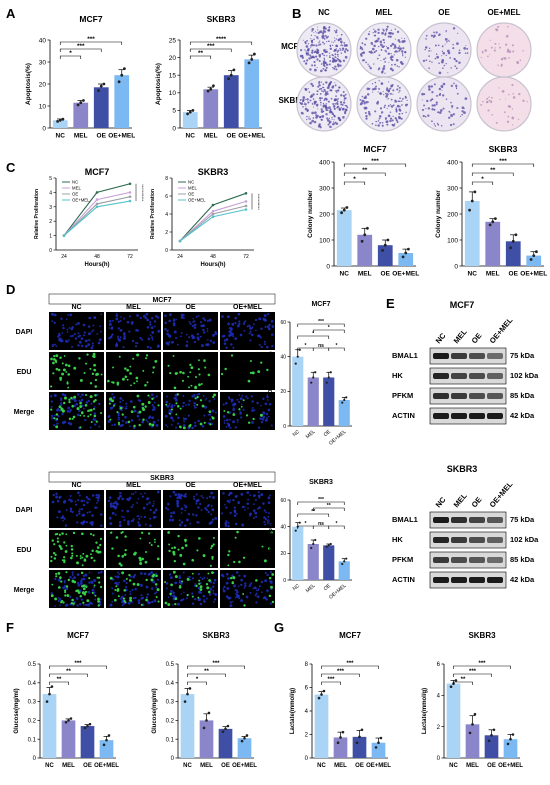 This screenshot has width=550, height=785. What do you see at coordinates (514, 274) in the screenshot?
I see `x-tick-label: OE` at bounding box center [514, 274].